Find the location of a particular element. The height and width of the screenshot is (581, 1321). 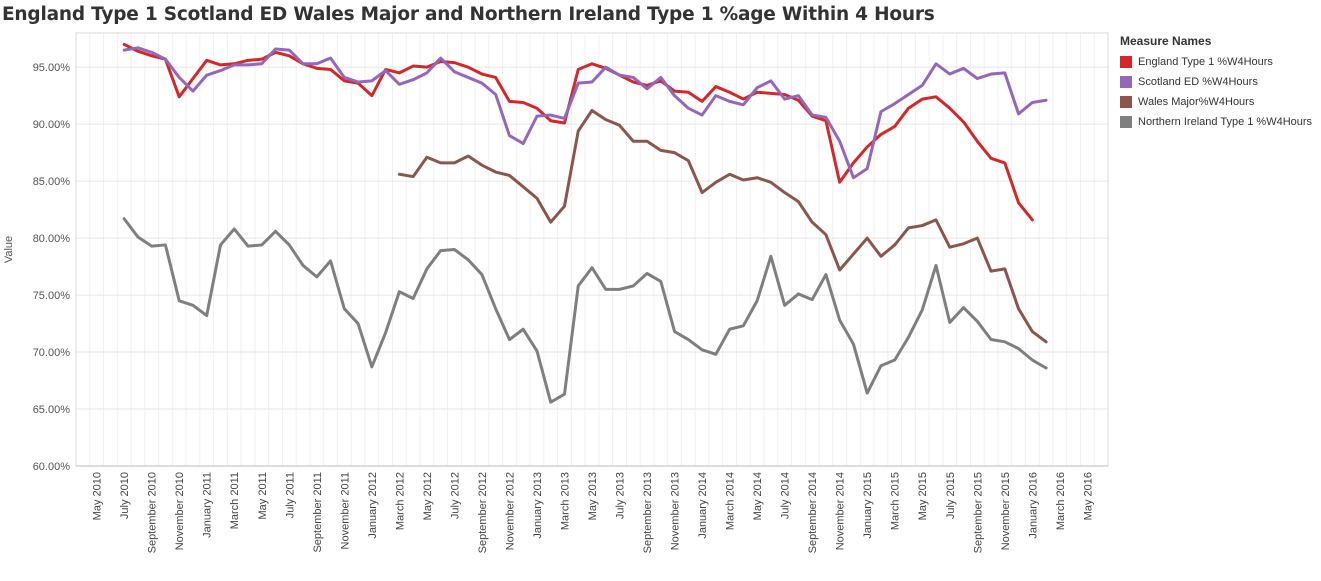

legend-item-england: England Type 1 %W4Hours is located at coordinates (1216, 62).